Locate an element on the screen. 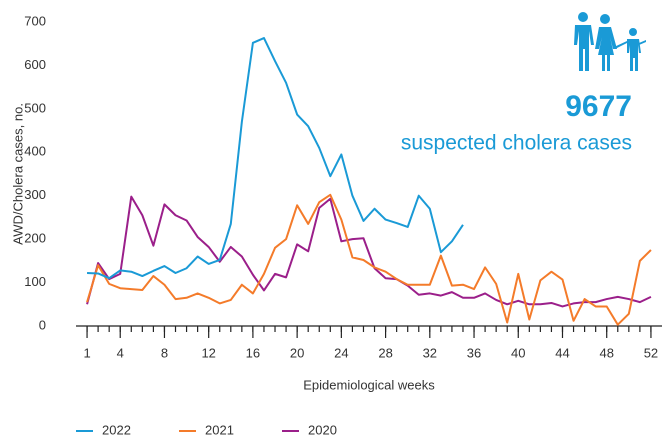  x-tick-label: 40 is located at coordinates (518, 352).